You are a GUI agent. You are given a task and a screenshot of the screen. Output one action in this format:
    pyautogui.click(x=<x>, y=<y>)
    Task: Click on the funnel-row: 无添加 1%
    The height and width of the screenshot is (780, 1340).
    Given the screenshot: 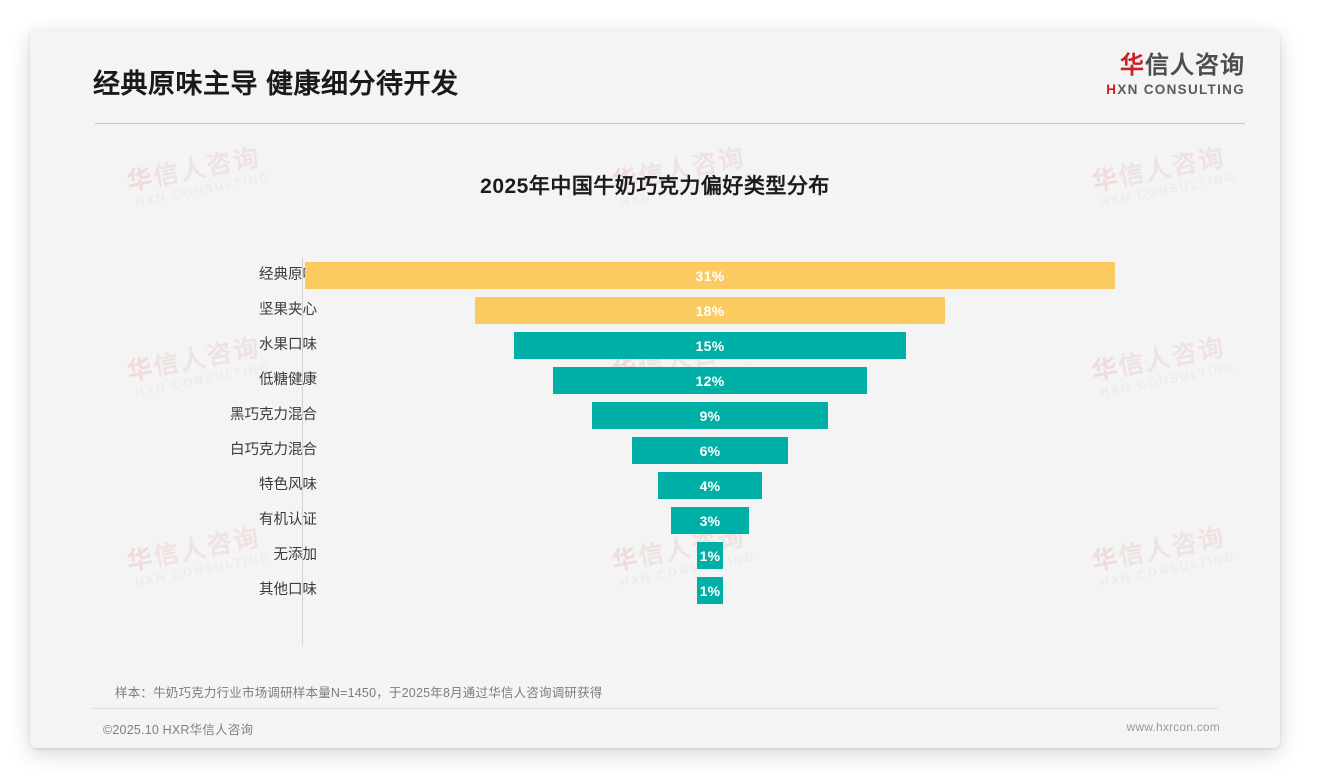 What is the action you would take?
    pyautogui.click(x=655, y=555)
    